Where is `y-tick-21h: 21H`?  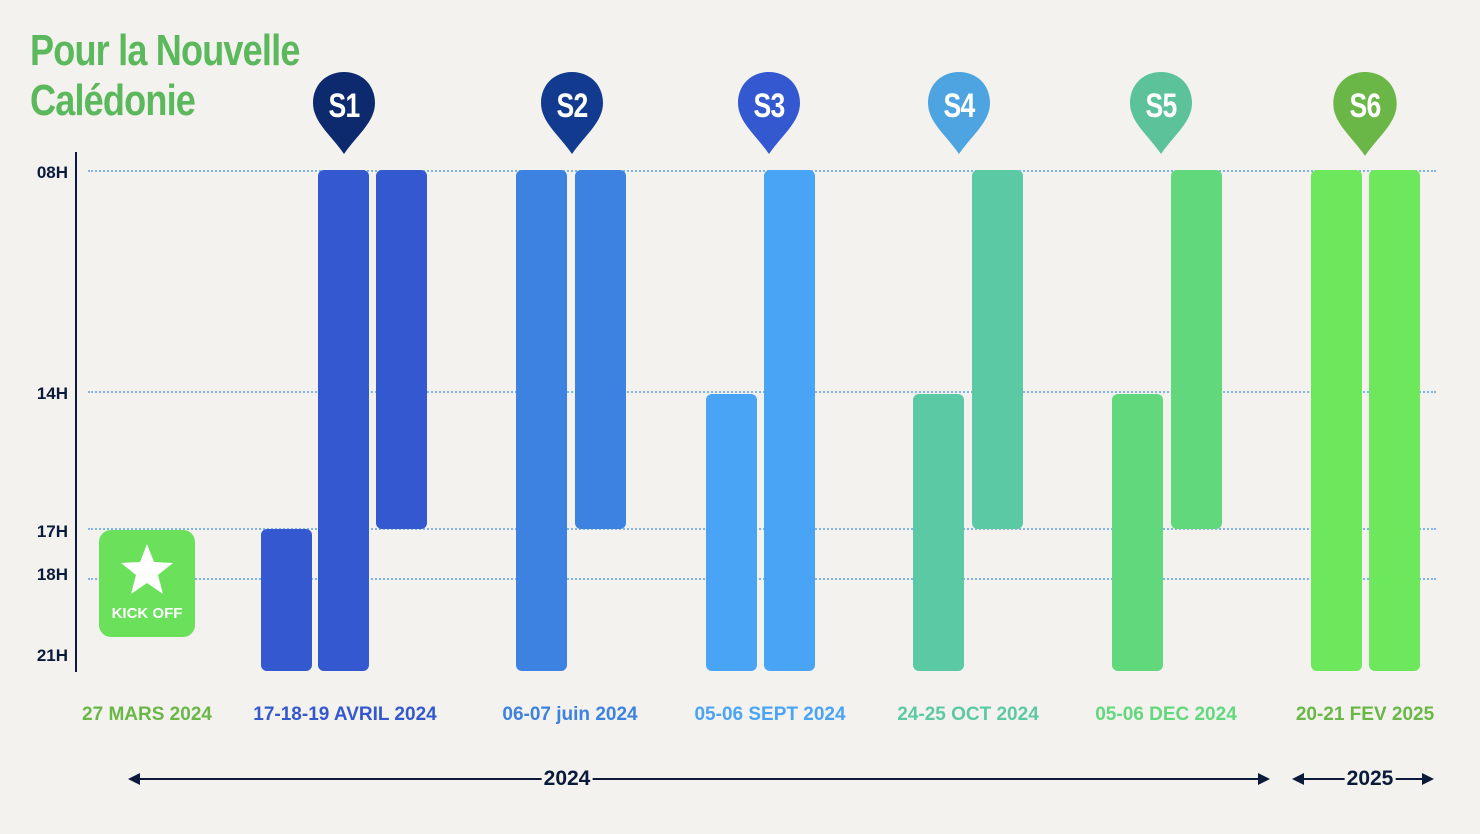
y-tick-21h: 21H is located at coordinates (52, 655).